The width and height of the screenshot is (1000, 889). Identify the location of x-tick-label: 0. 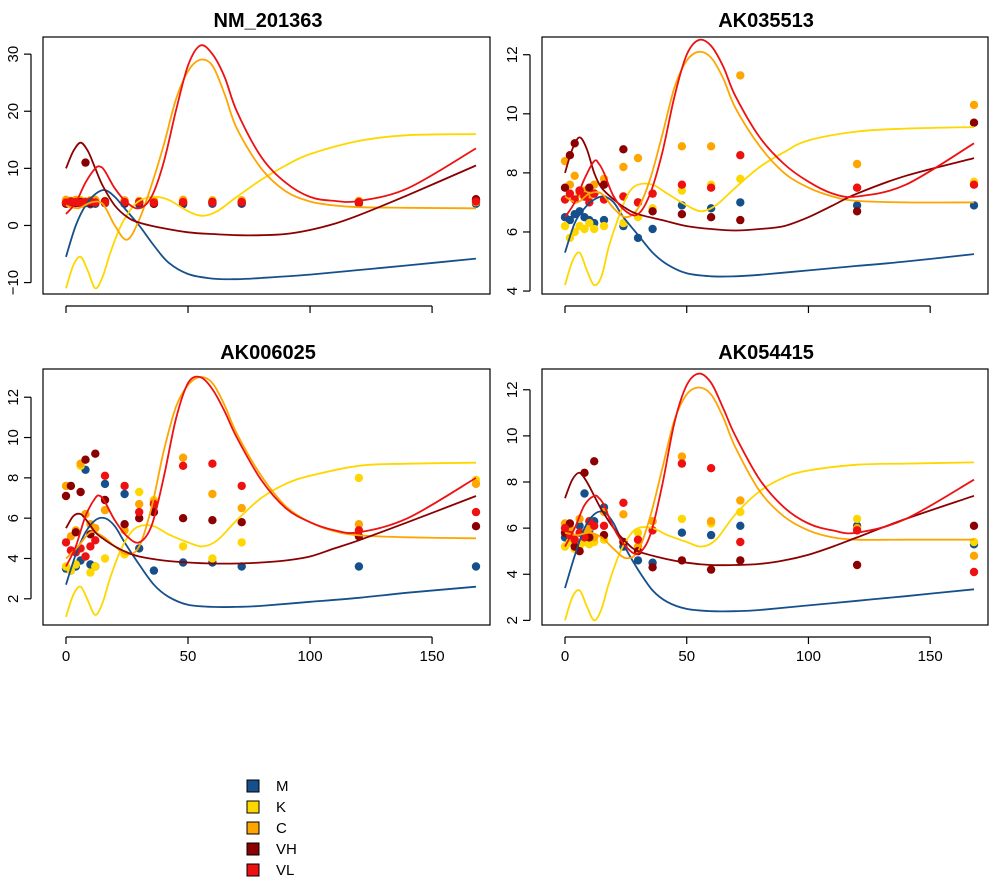
(565, 656).